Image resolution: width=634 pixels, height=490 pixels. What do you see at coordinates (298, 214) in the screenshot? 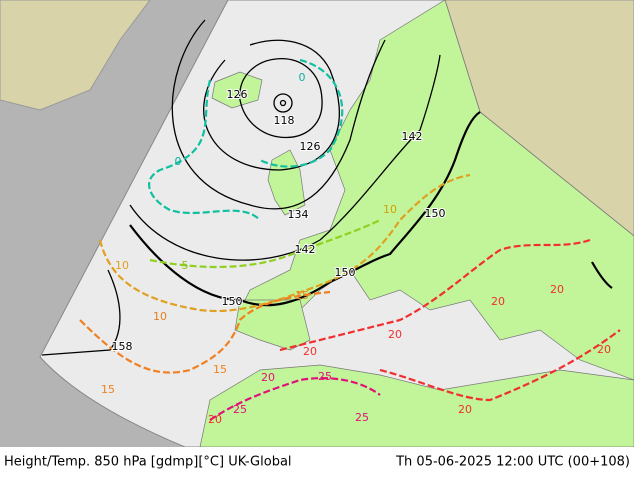
I see `height-label: 134` at bounding box center [298, 214].